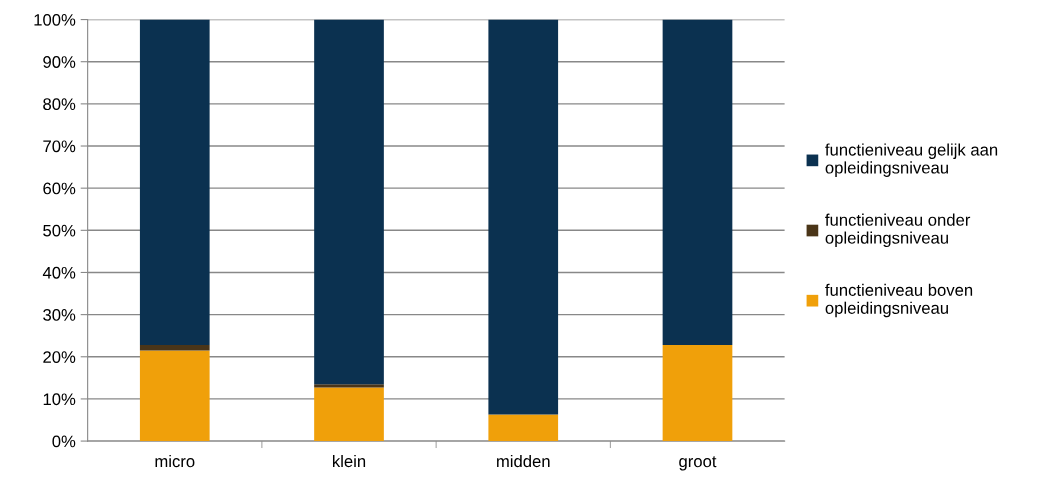 The image size is (1056, 489). I want to click on y-tick-label: 90%, so click(59, 62).